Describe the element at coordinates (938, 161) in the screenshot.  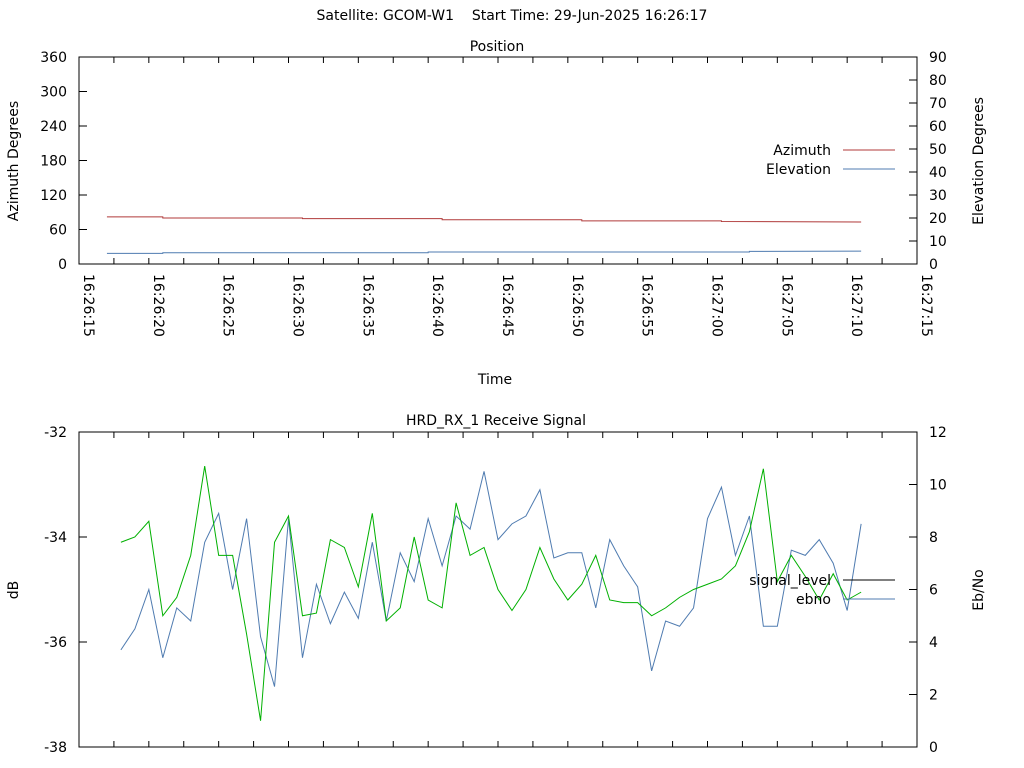
I see `position-right-tick-labels: 0 10 20 30 40 50 60 70 80 90` at that location.